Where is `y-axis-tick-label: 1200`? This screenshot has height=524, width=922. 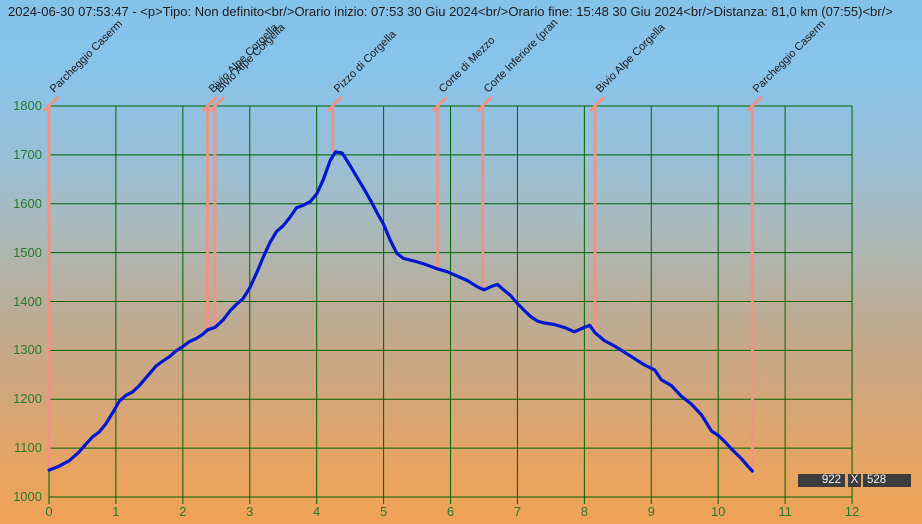
y-axis-tick-label: 1200 is located at coordinates (27, 399).